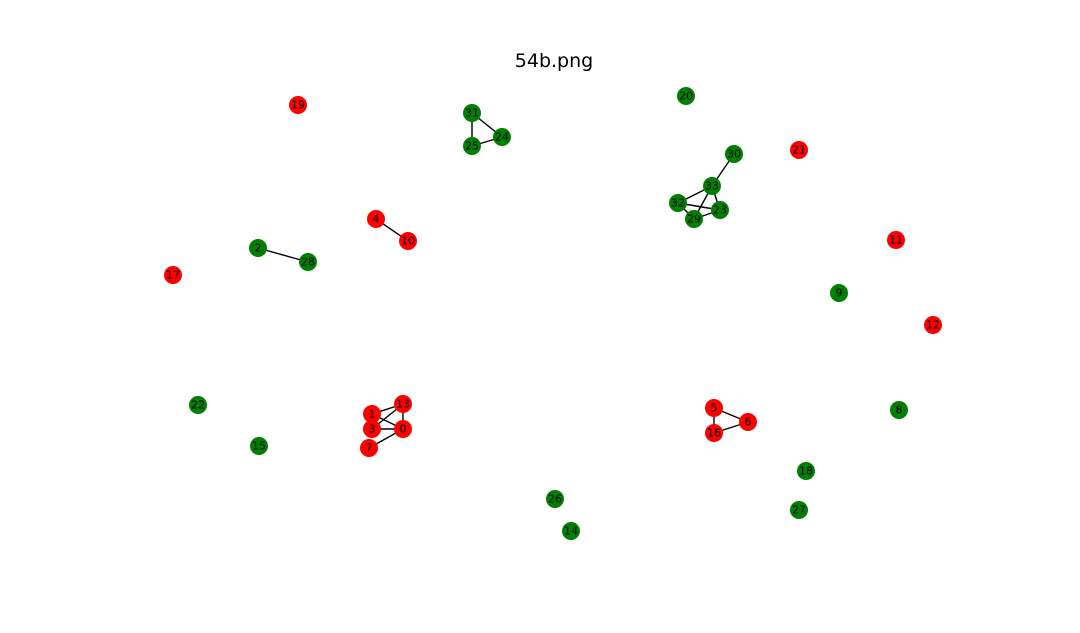 The height and width of the screenshot is (633, 1080). I want to click on node-12: 12, so click(933, 325).